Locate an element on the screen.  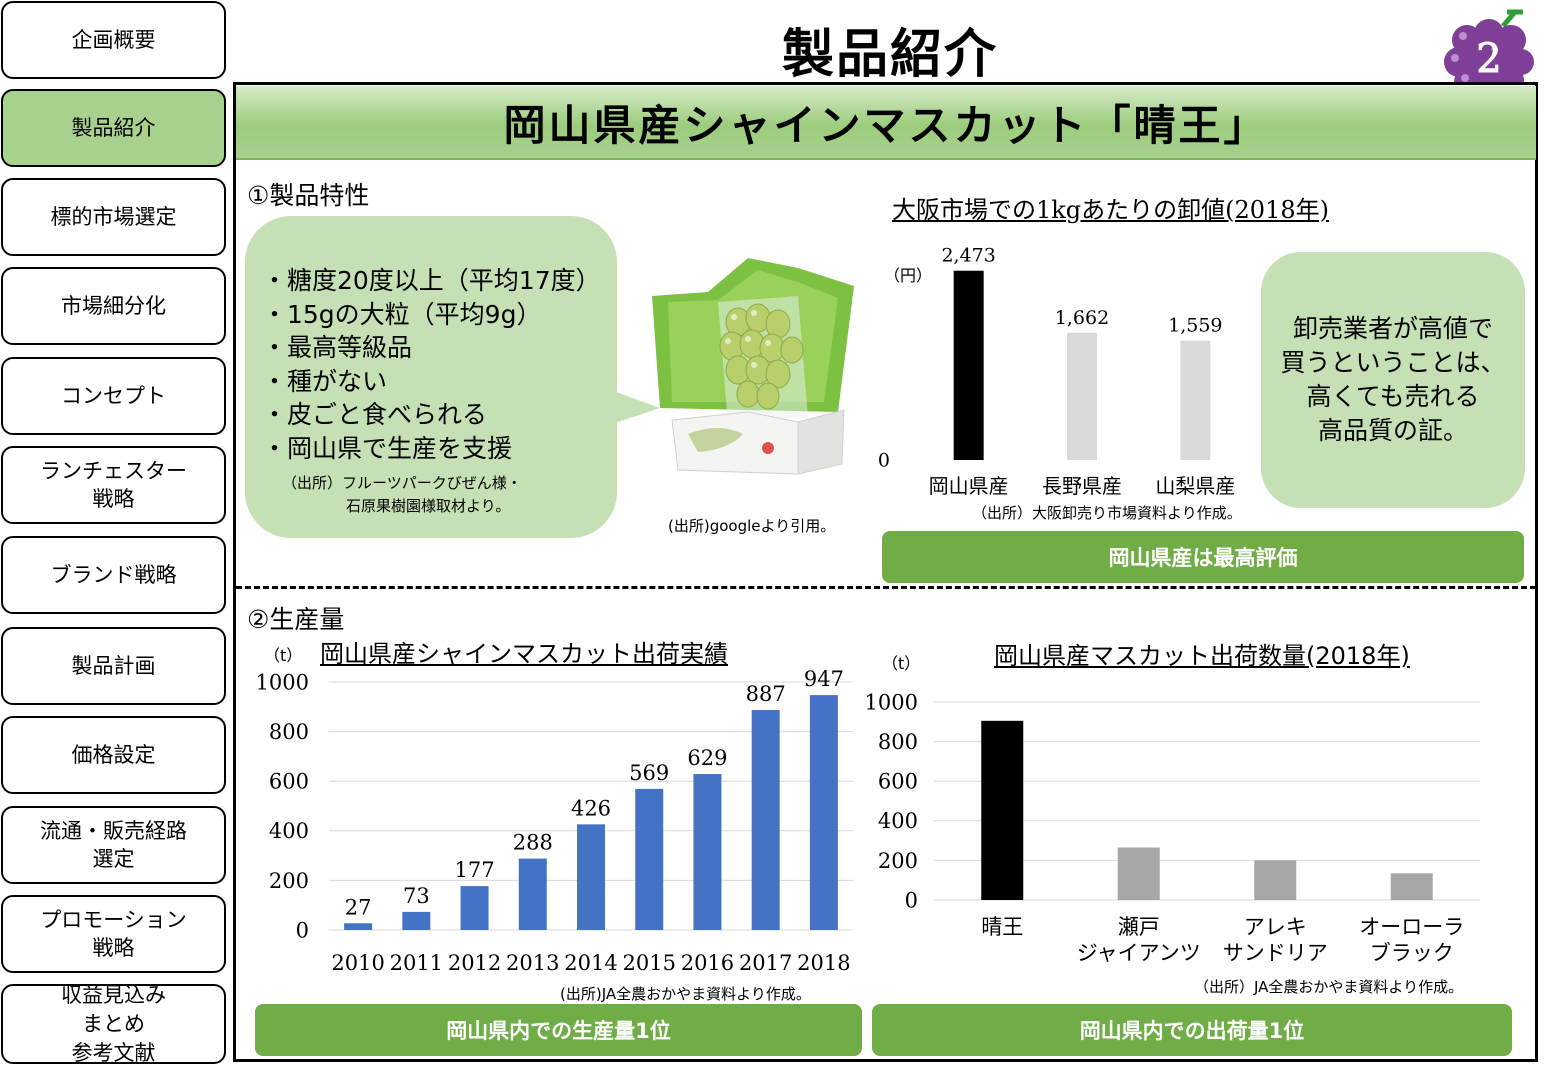
data-label: 73 is located at coordinates (416, 896).